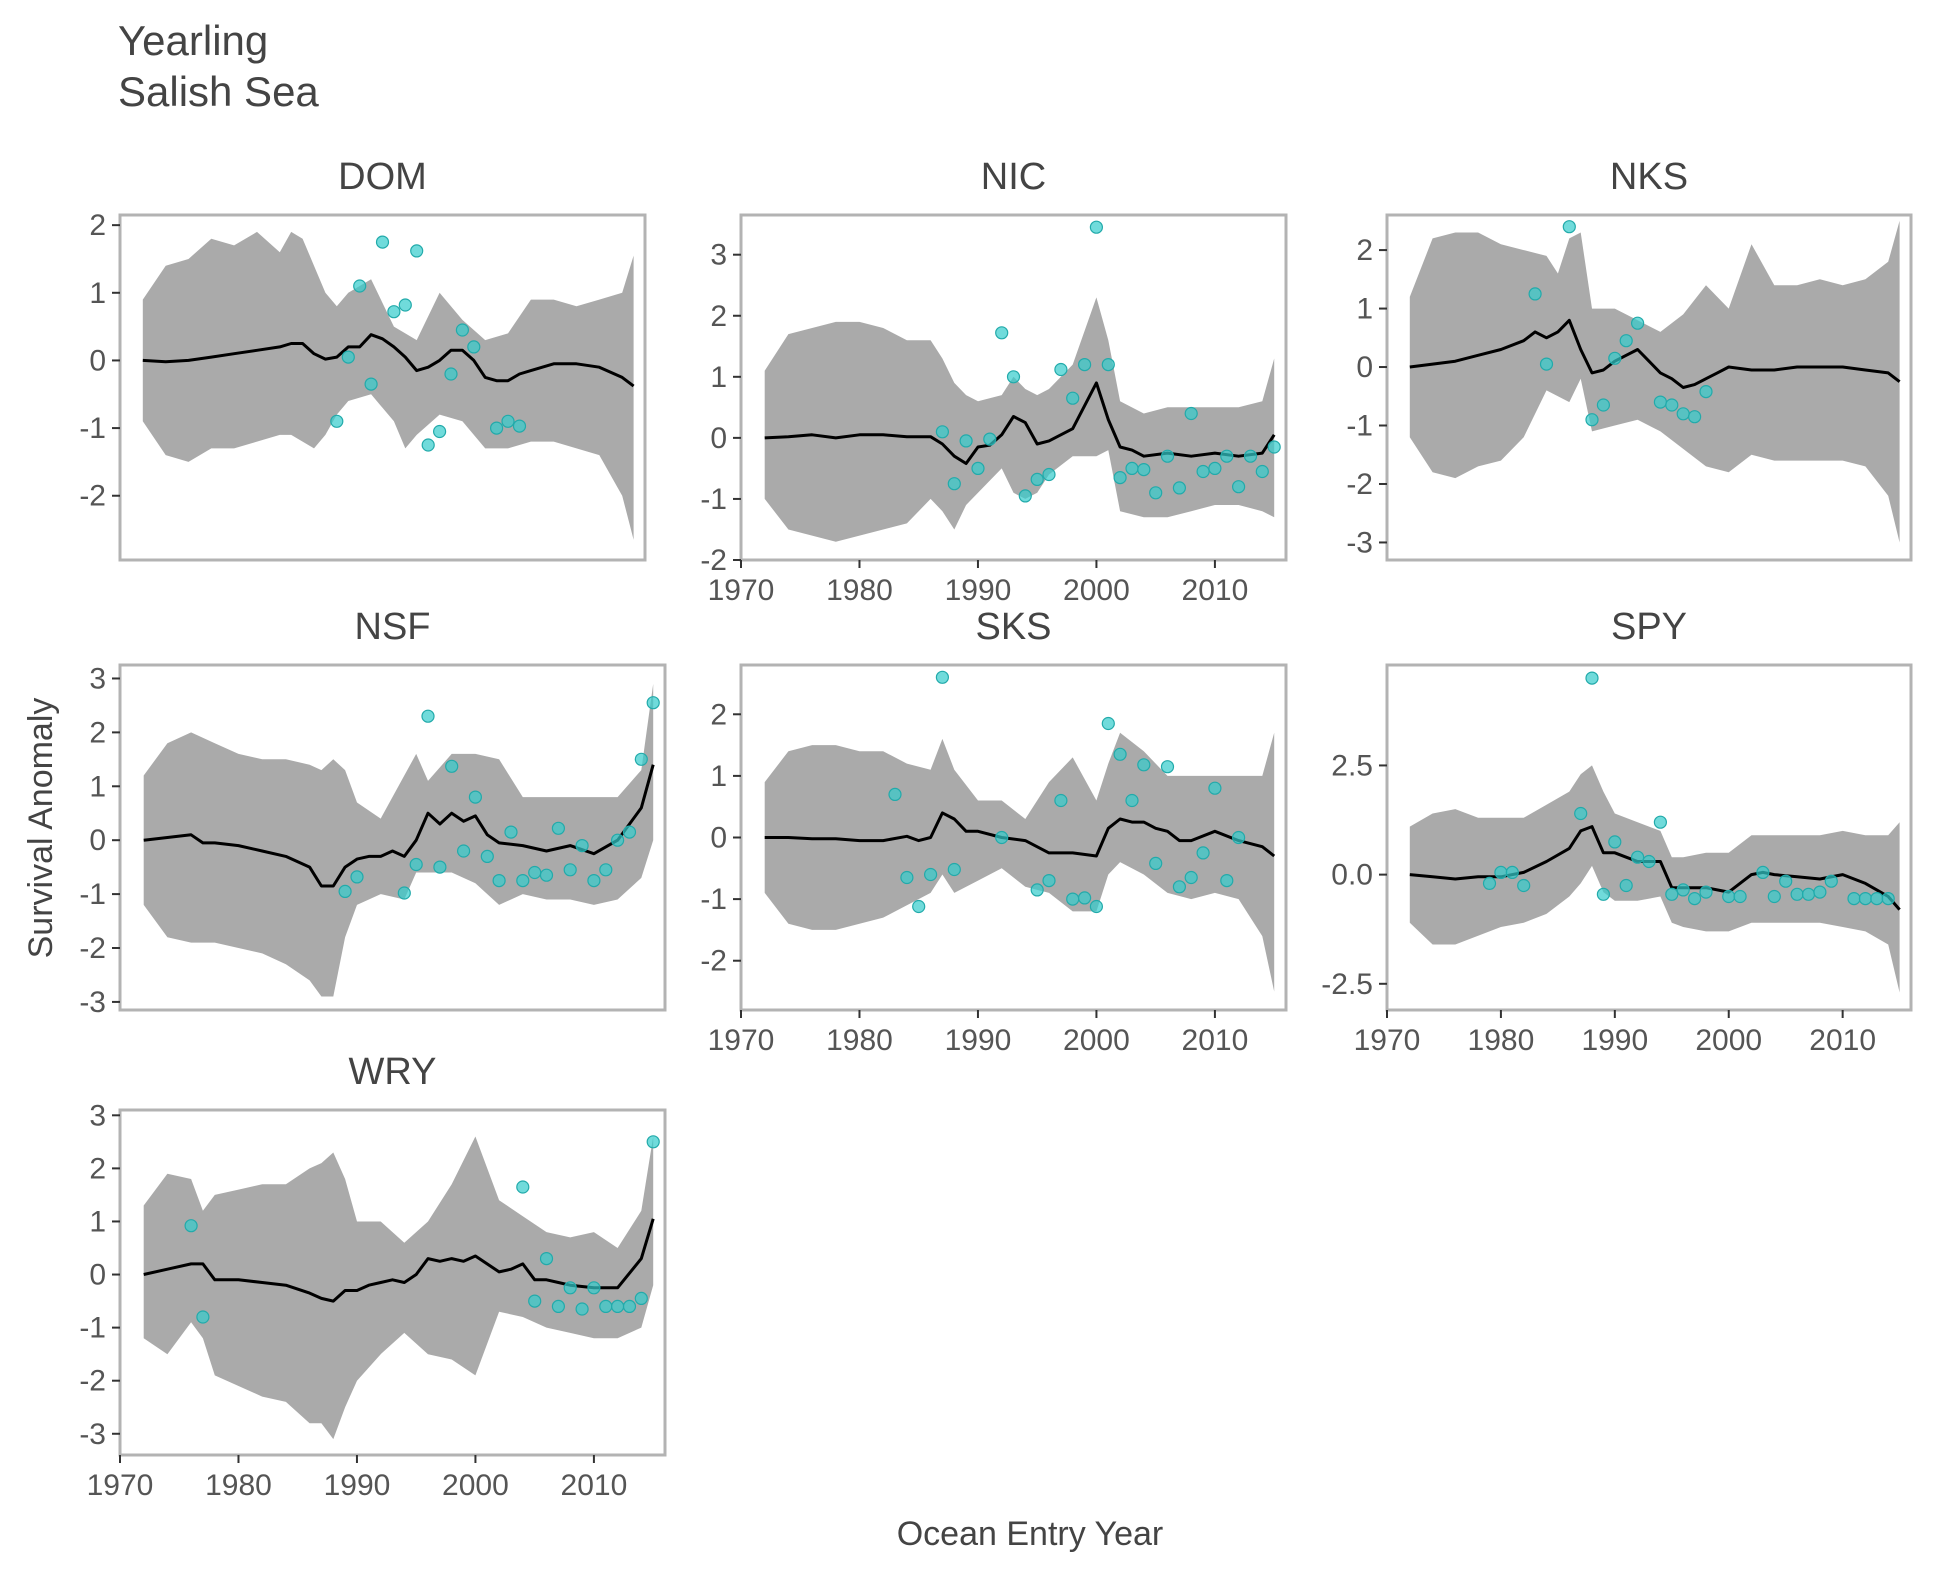 Image resolution: width=1950 pixels, height=1575 pixels. Describe the element at coordinates (97, 1168) in the screenshot. I see `y-tick-label-wry-6: 2` at that location.